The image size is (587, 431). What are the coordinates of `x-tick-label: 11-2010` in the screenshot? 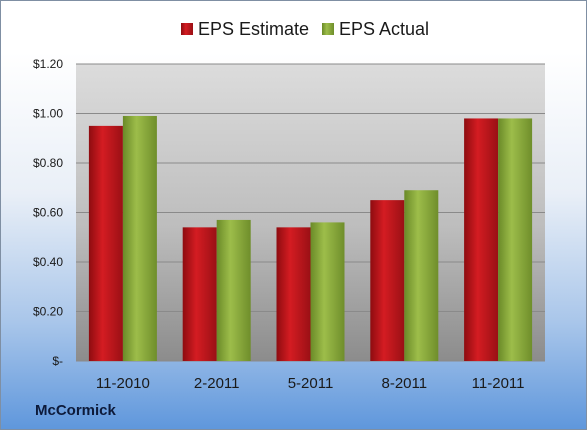 It's located at (123, 383).